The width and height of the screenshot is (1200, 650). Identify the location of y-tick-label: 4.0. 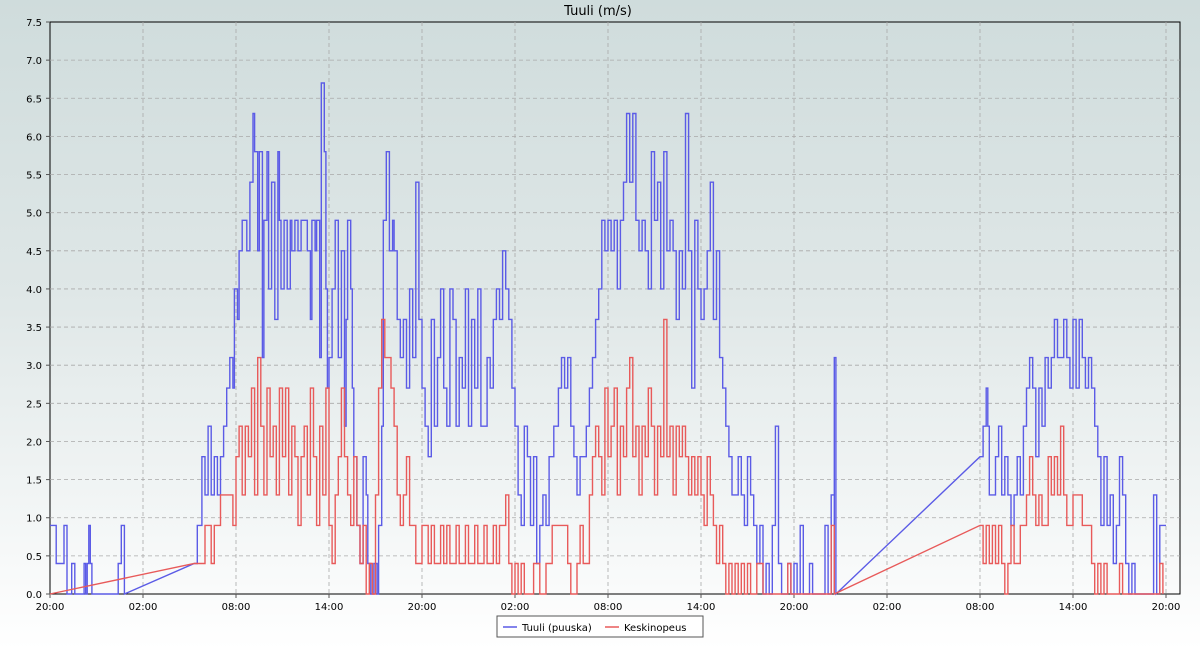
(34, 290).